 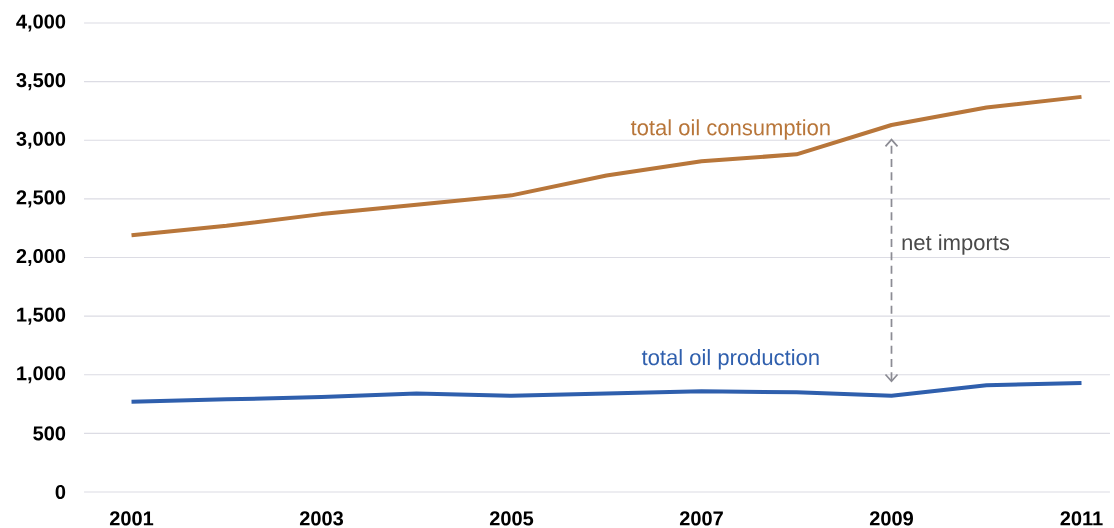 What do you see at coordinates (41, 23) in the screenshot?
I see `y-tick-label: 4,000` at bounding box center [41, 23].